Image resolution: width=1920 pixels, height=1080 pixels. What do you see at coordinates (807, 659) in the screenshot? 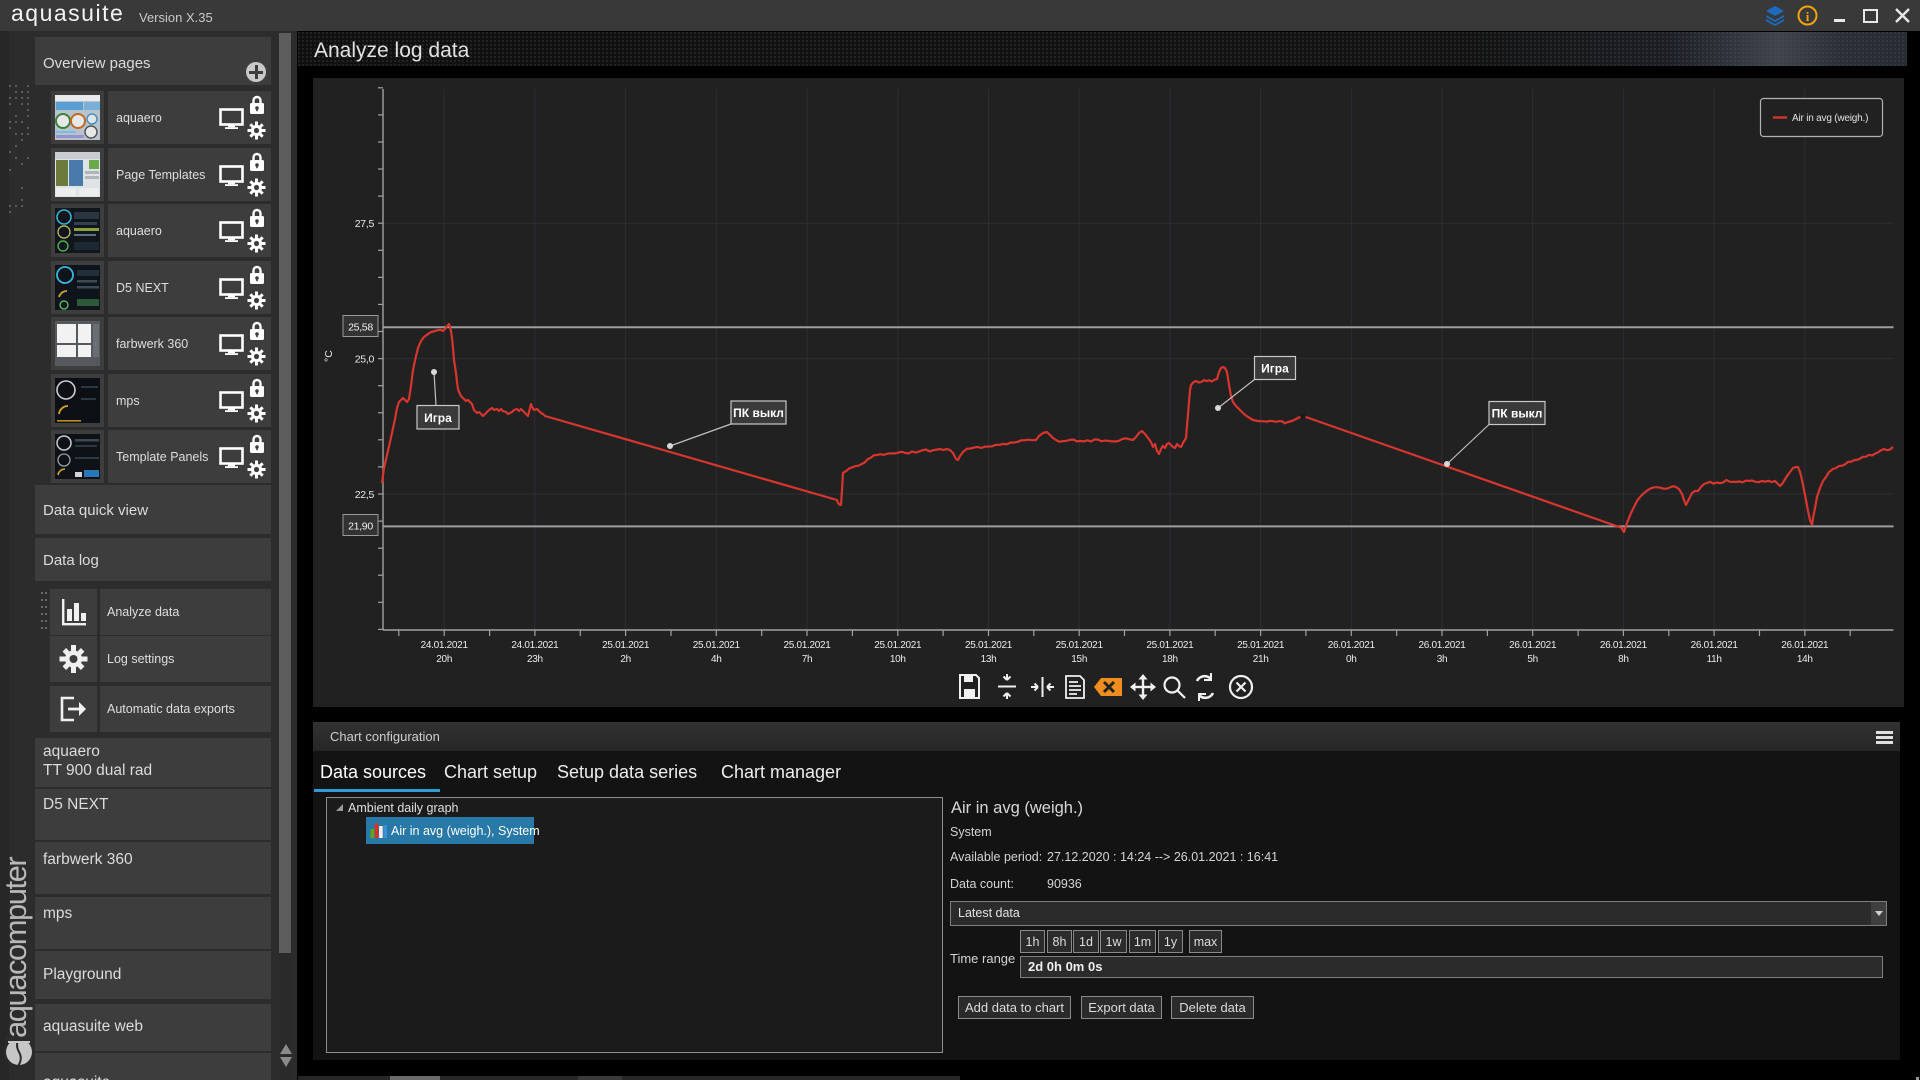
I see `svg-text: 7h` at bounding box center [807, 659].